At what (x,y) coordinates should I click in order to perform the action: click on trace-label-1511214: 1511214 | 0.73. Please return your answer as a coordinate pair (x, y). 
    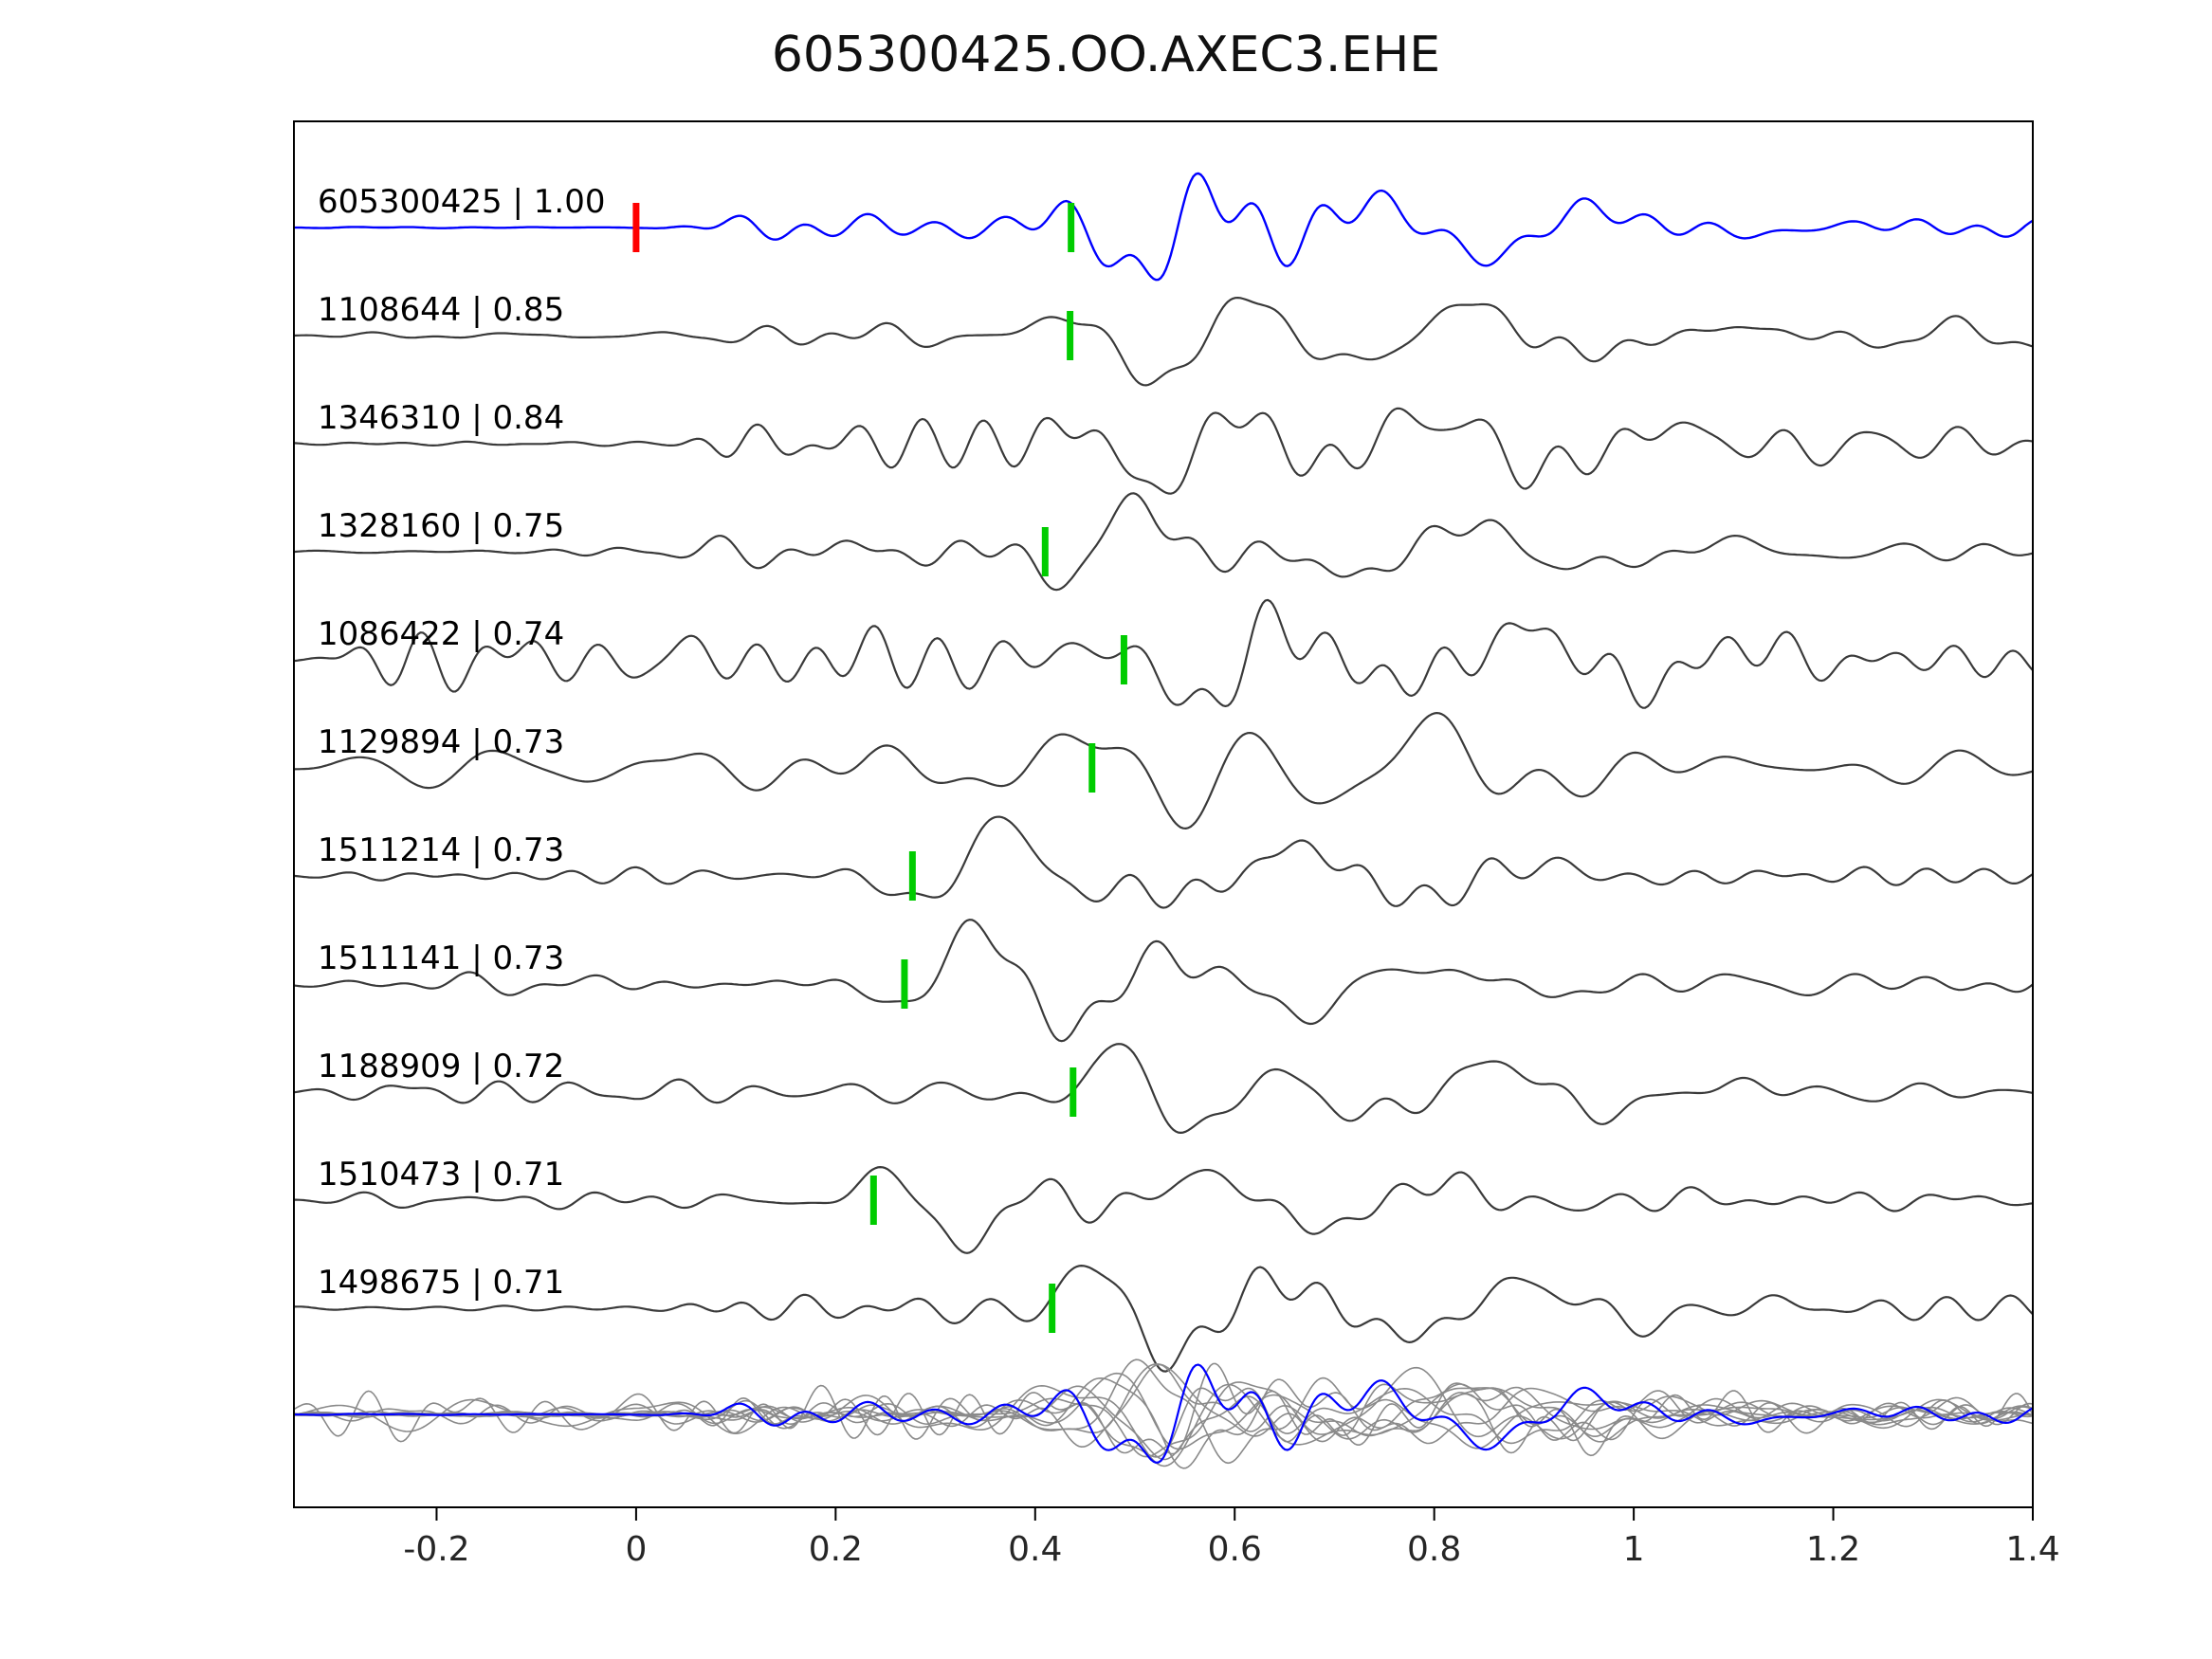
    Looking at the image, I should click on (441, 850).